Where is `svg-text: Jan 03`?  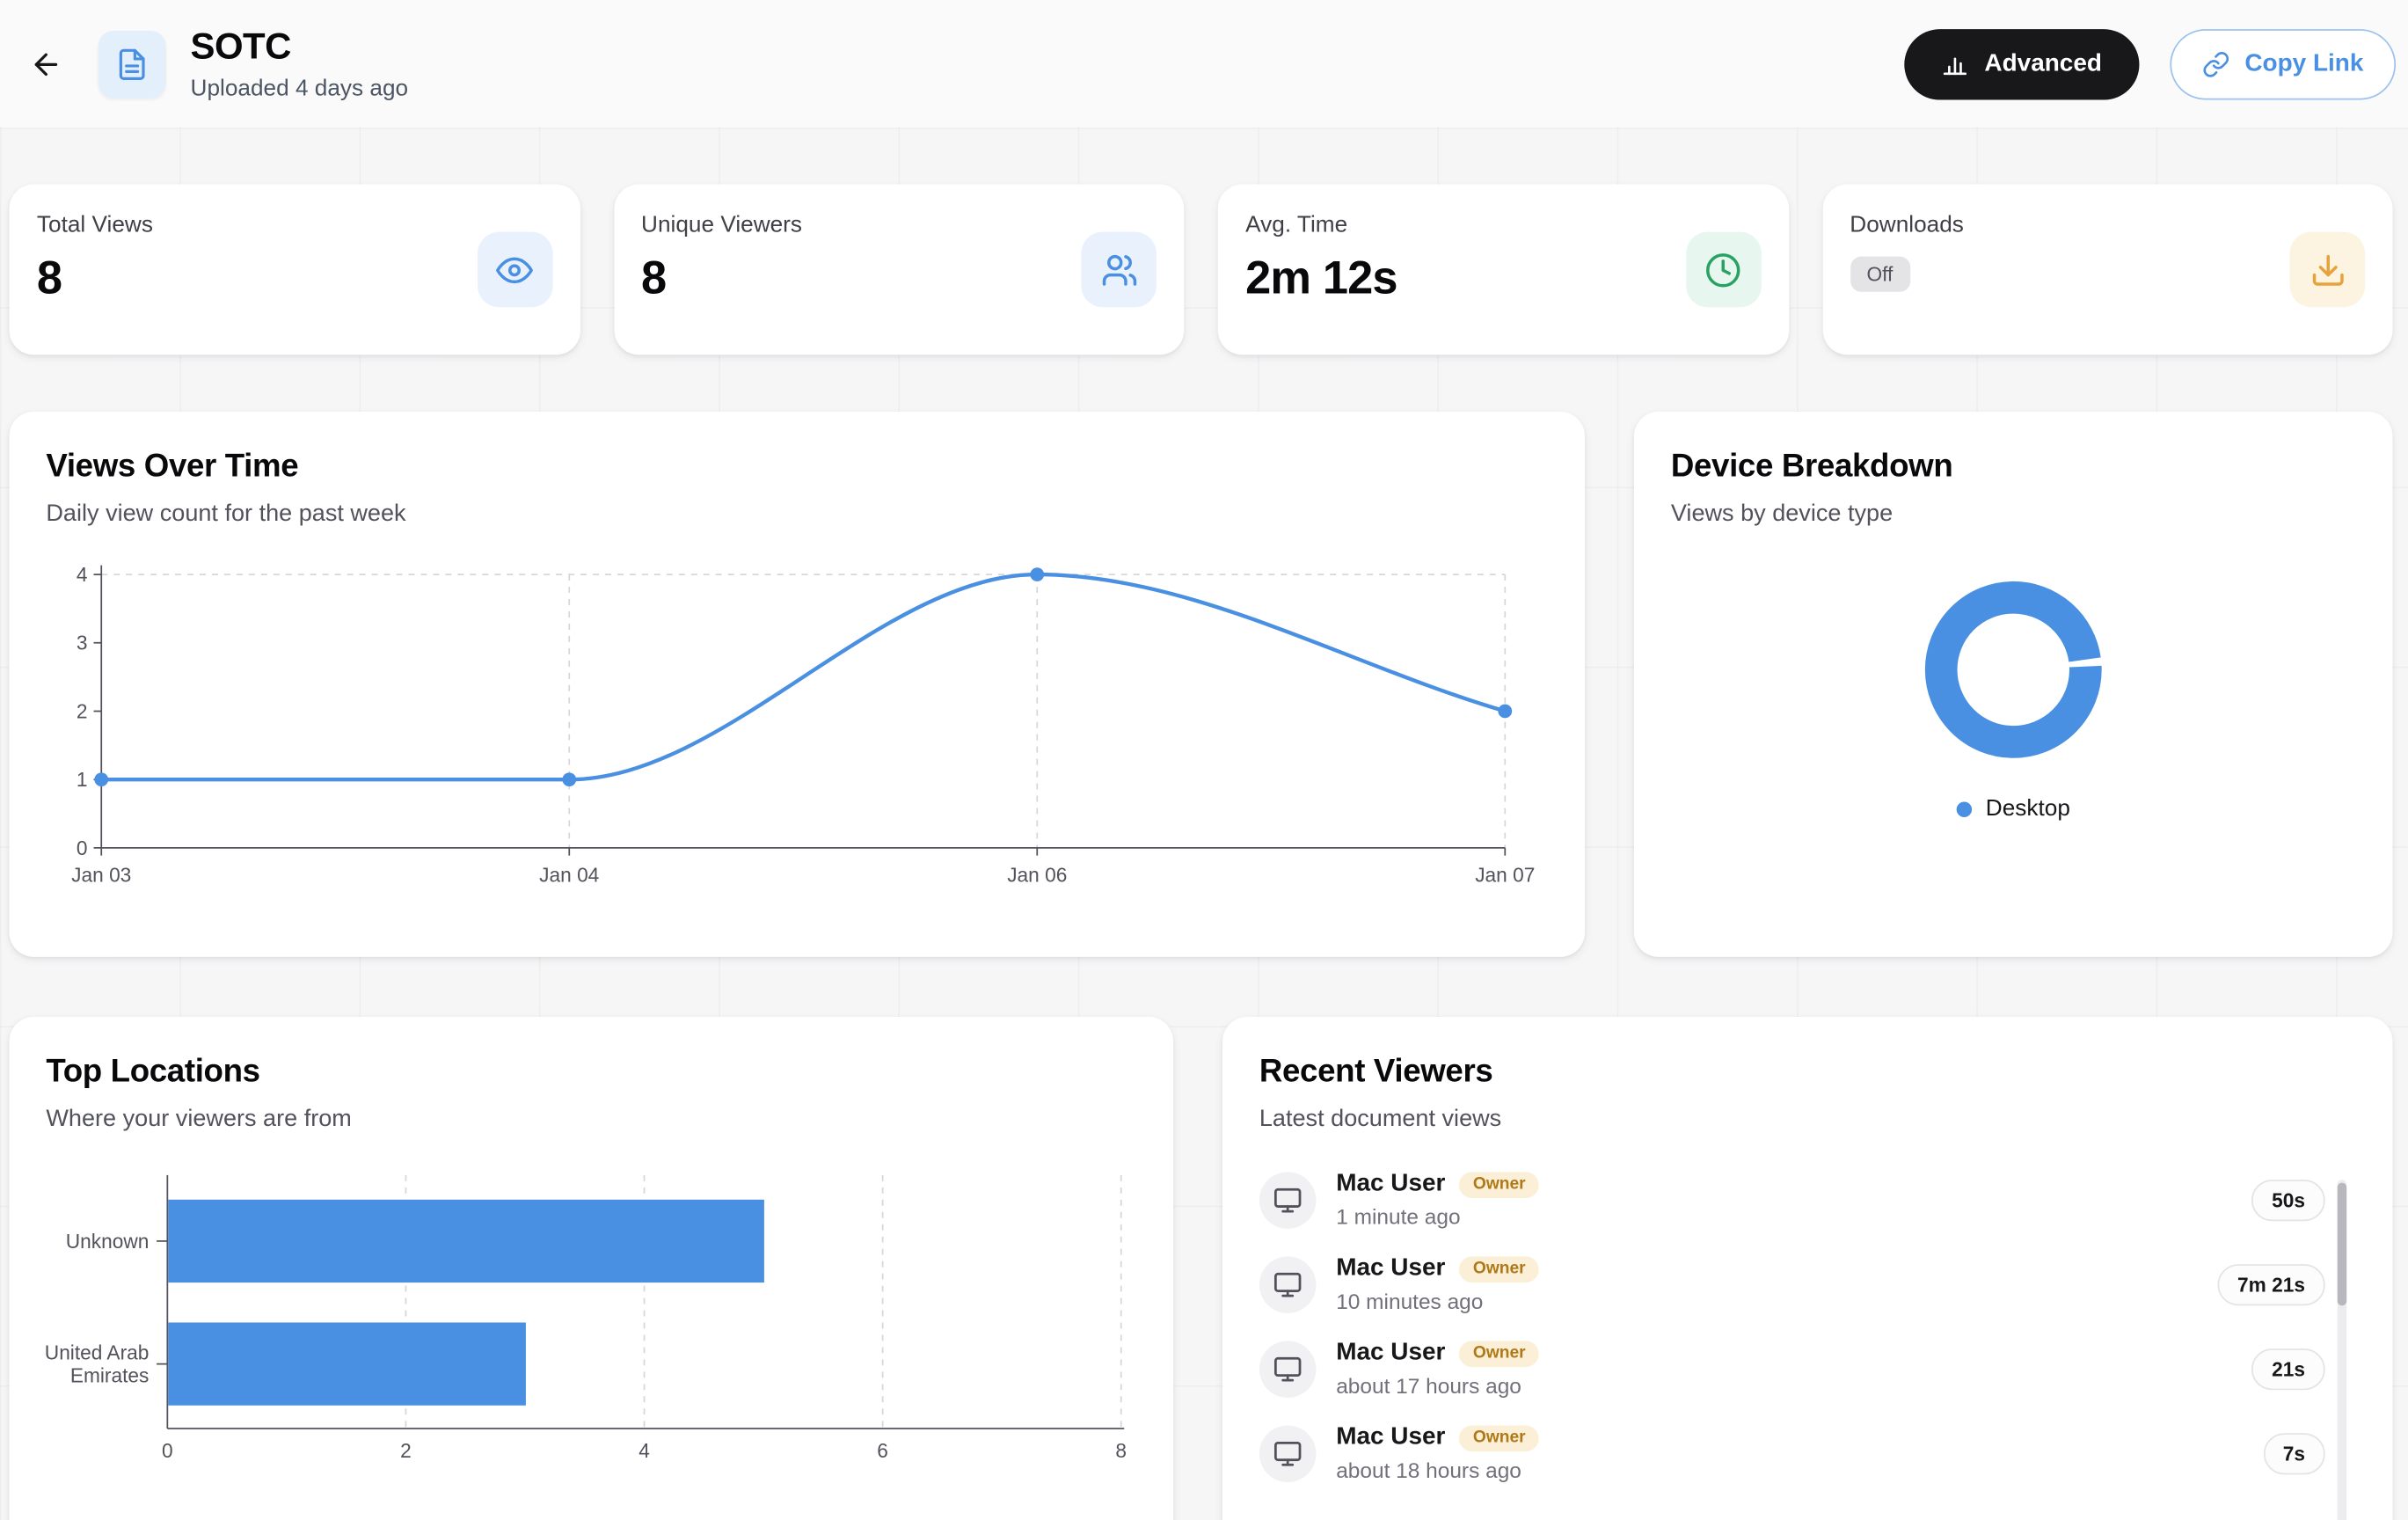
svg-text: Jan 03 is located at coordinates (101, 874).